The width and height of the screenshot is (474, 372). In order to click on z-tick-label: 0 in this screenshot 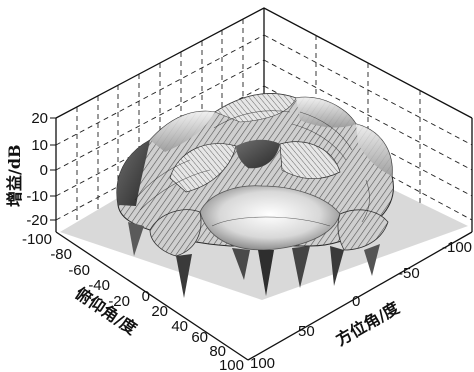, I will do `click(44, 170)`.